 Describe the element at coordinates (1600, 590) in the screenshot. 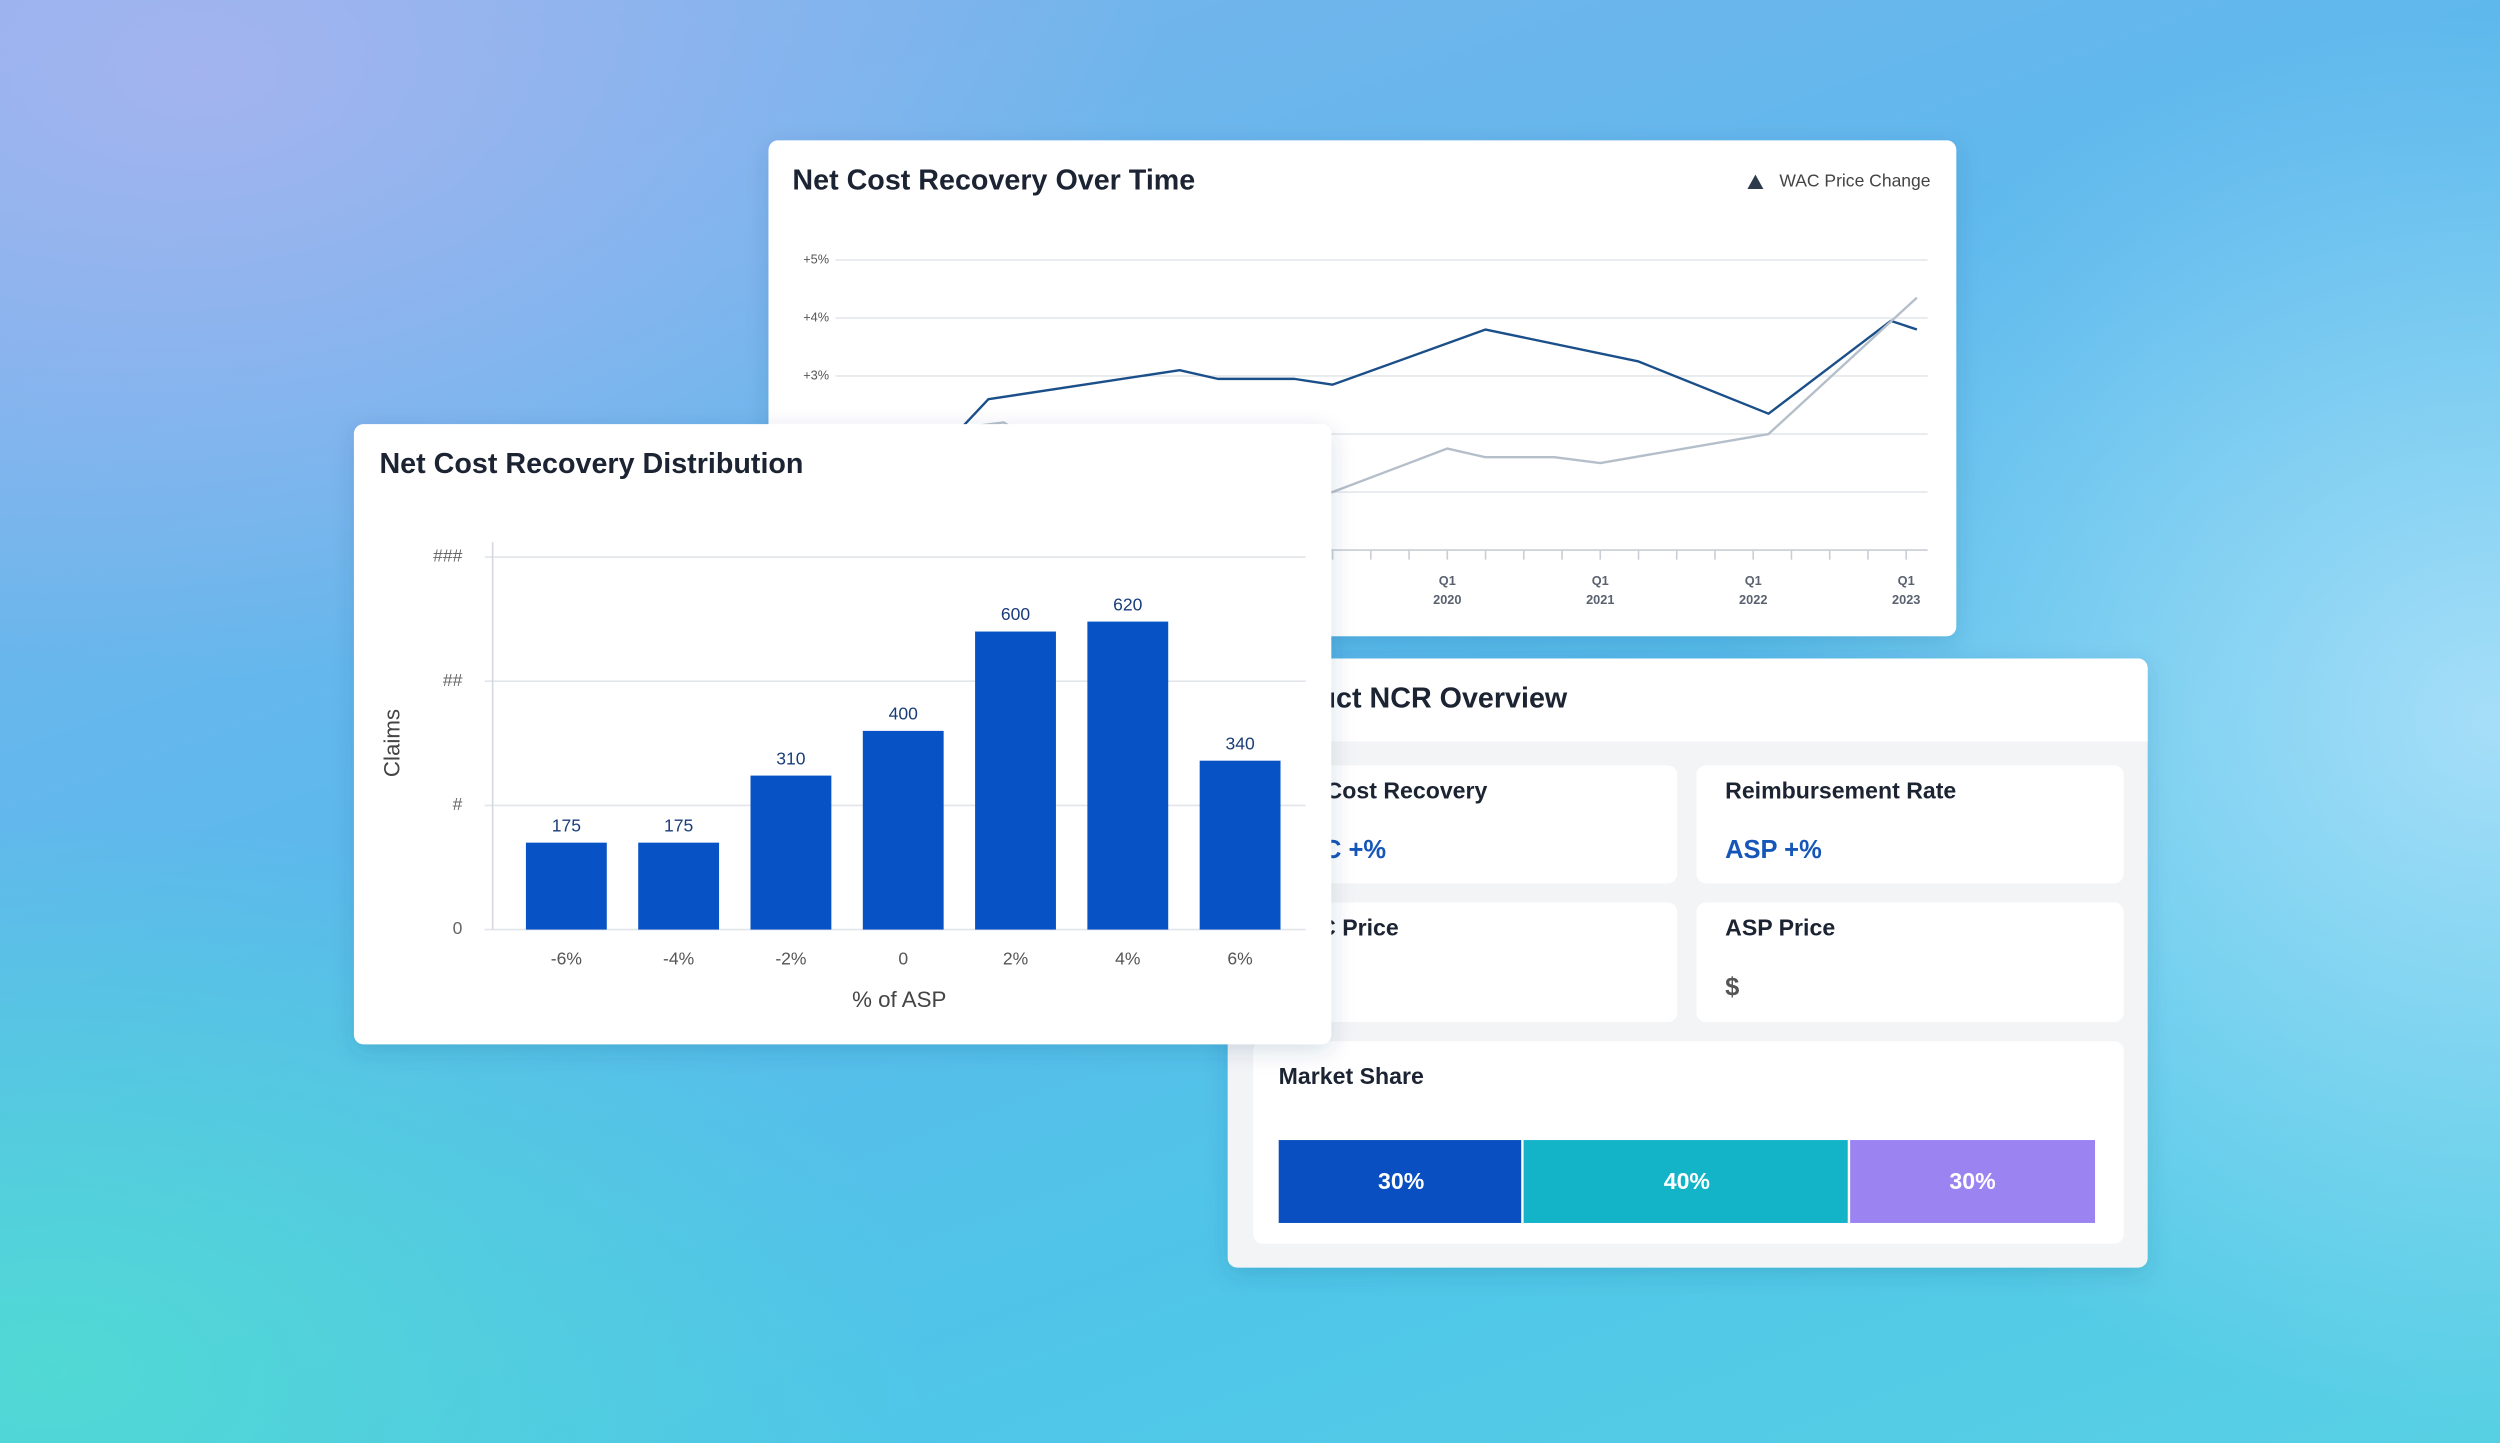

I see `x-tick-label: Q1 2021` at that location.